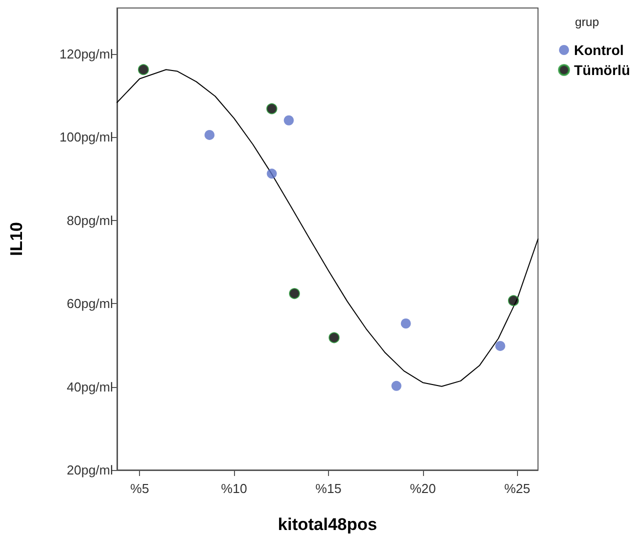 This screenshot has width=639, height=542. Describe the element at coordinates (602, 70) in the screenshot. I see `legend-label: Tümörlü` at that location.